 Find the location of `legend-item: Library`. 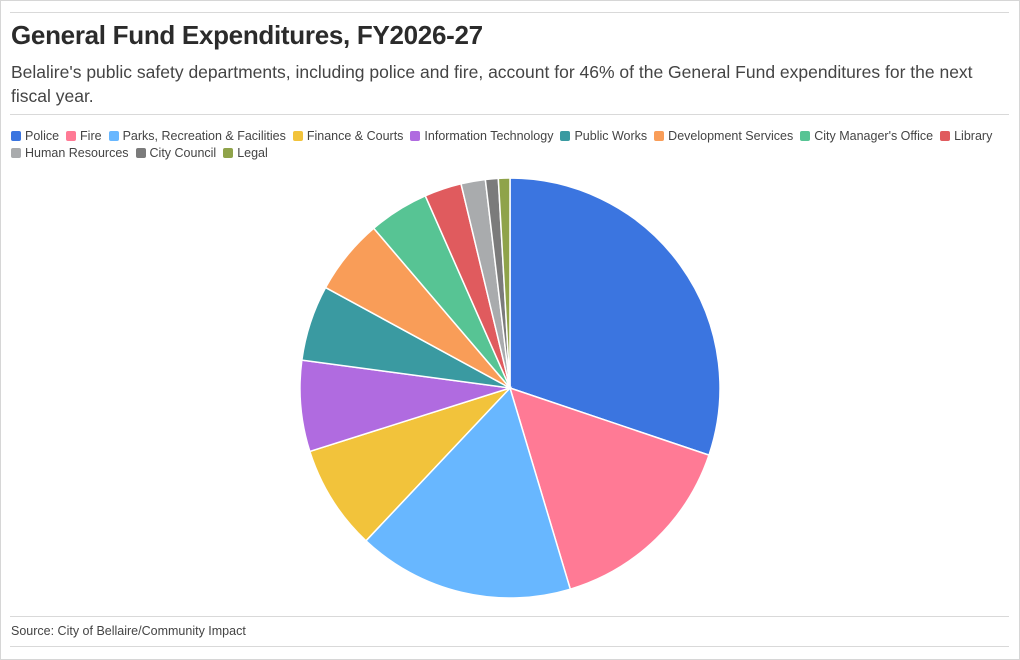

legend-item: Library is located at coordinates (966, 136).